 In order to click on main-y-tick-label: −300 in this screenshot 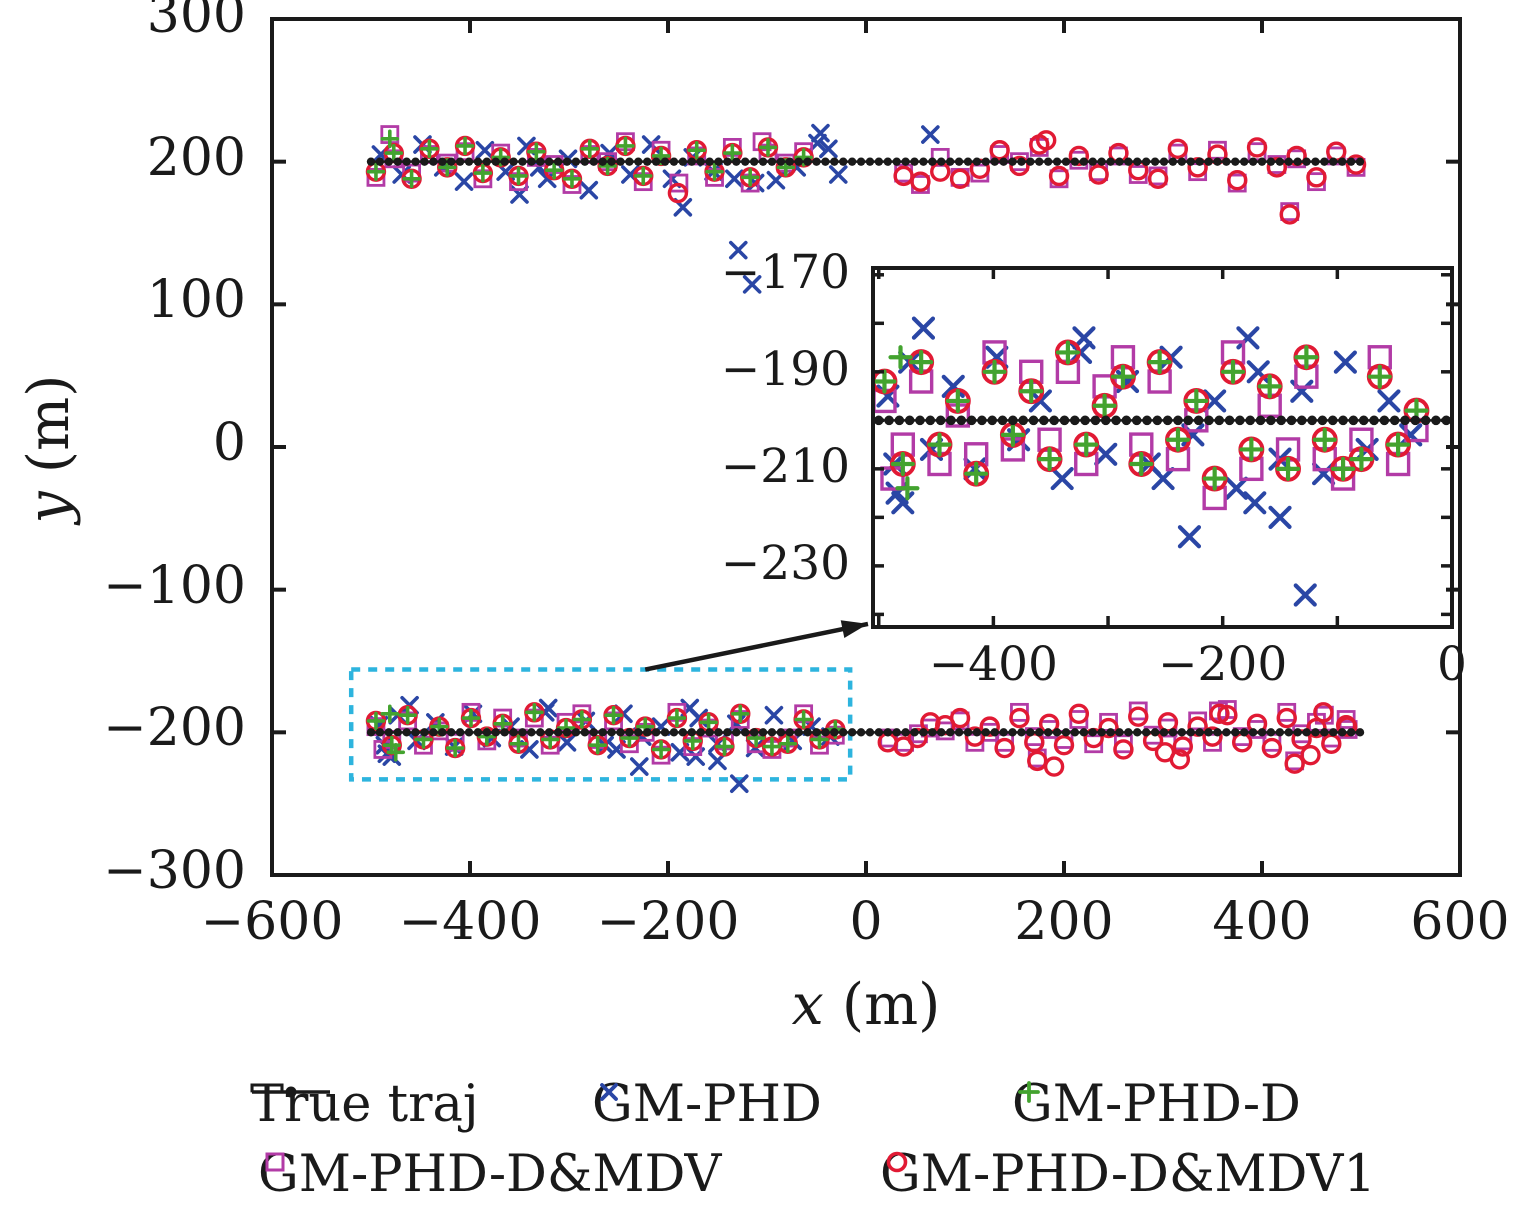, I will do `click(174, 871)`.